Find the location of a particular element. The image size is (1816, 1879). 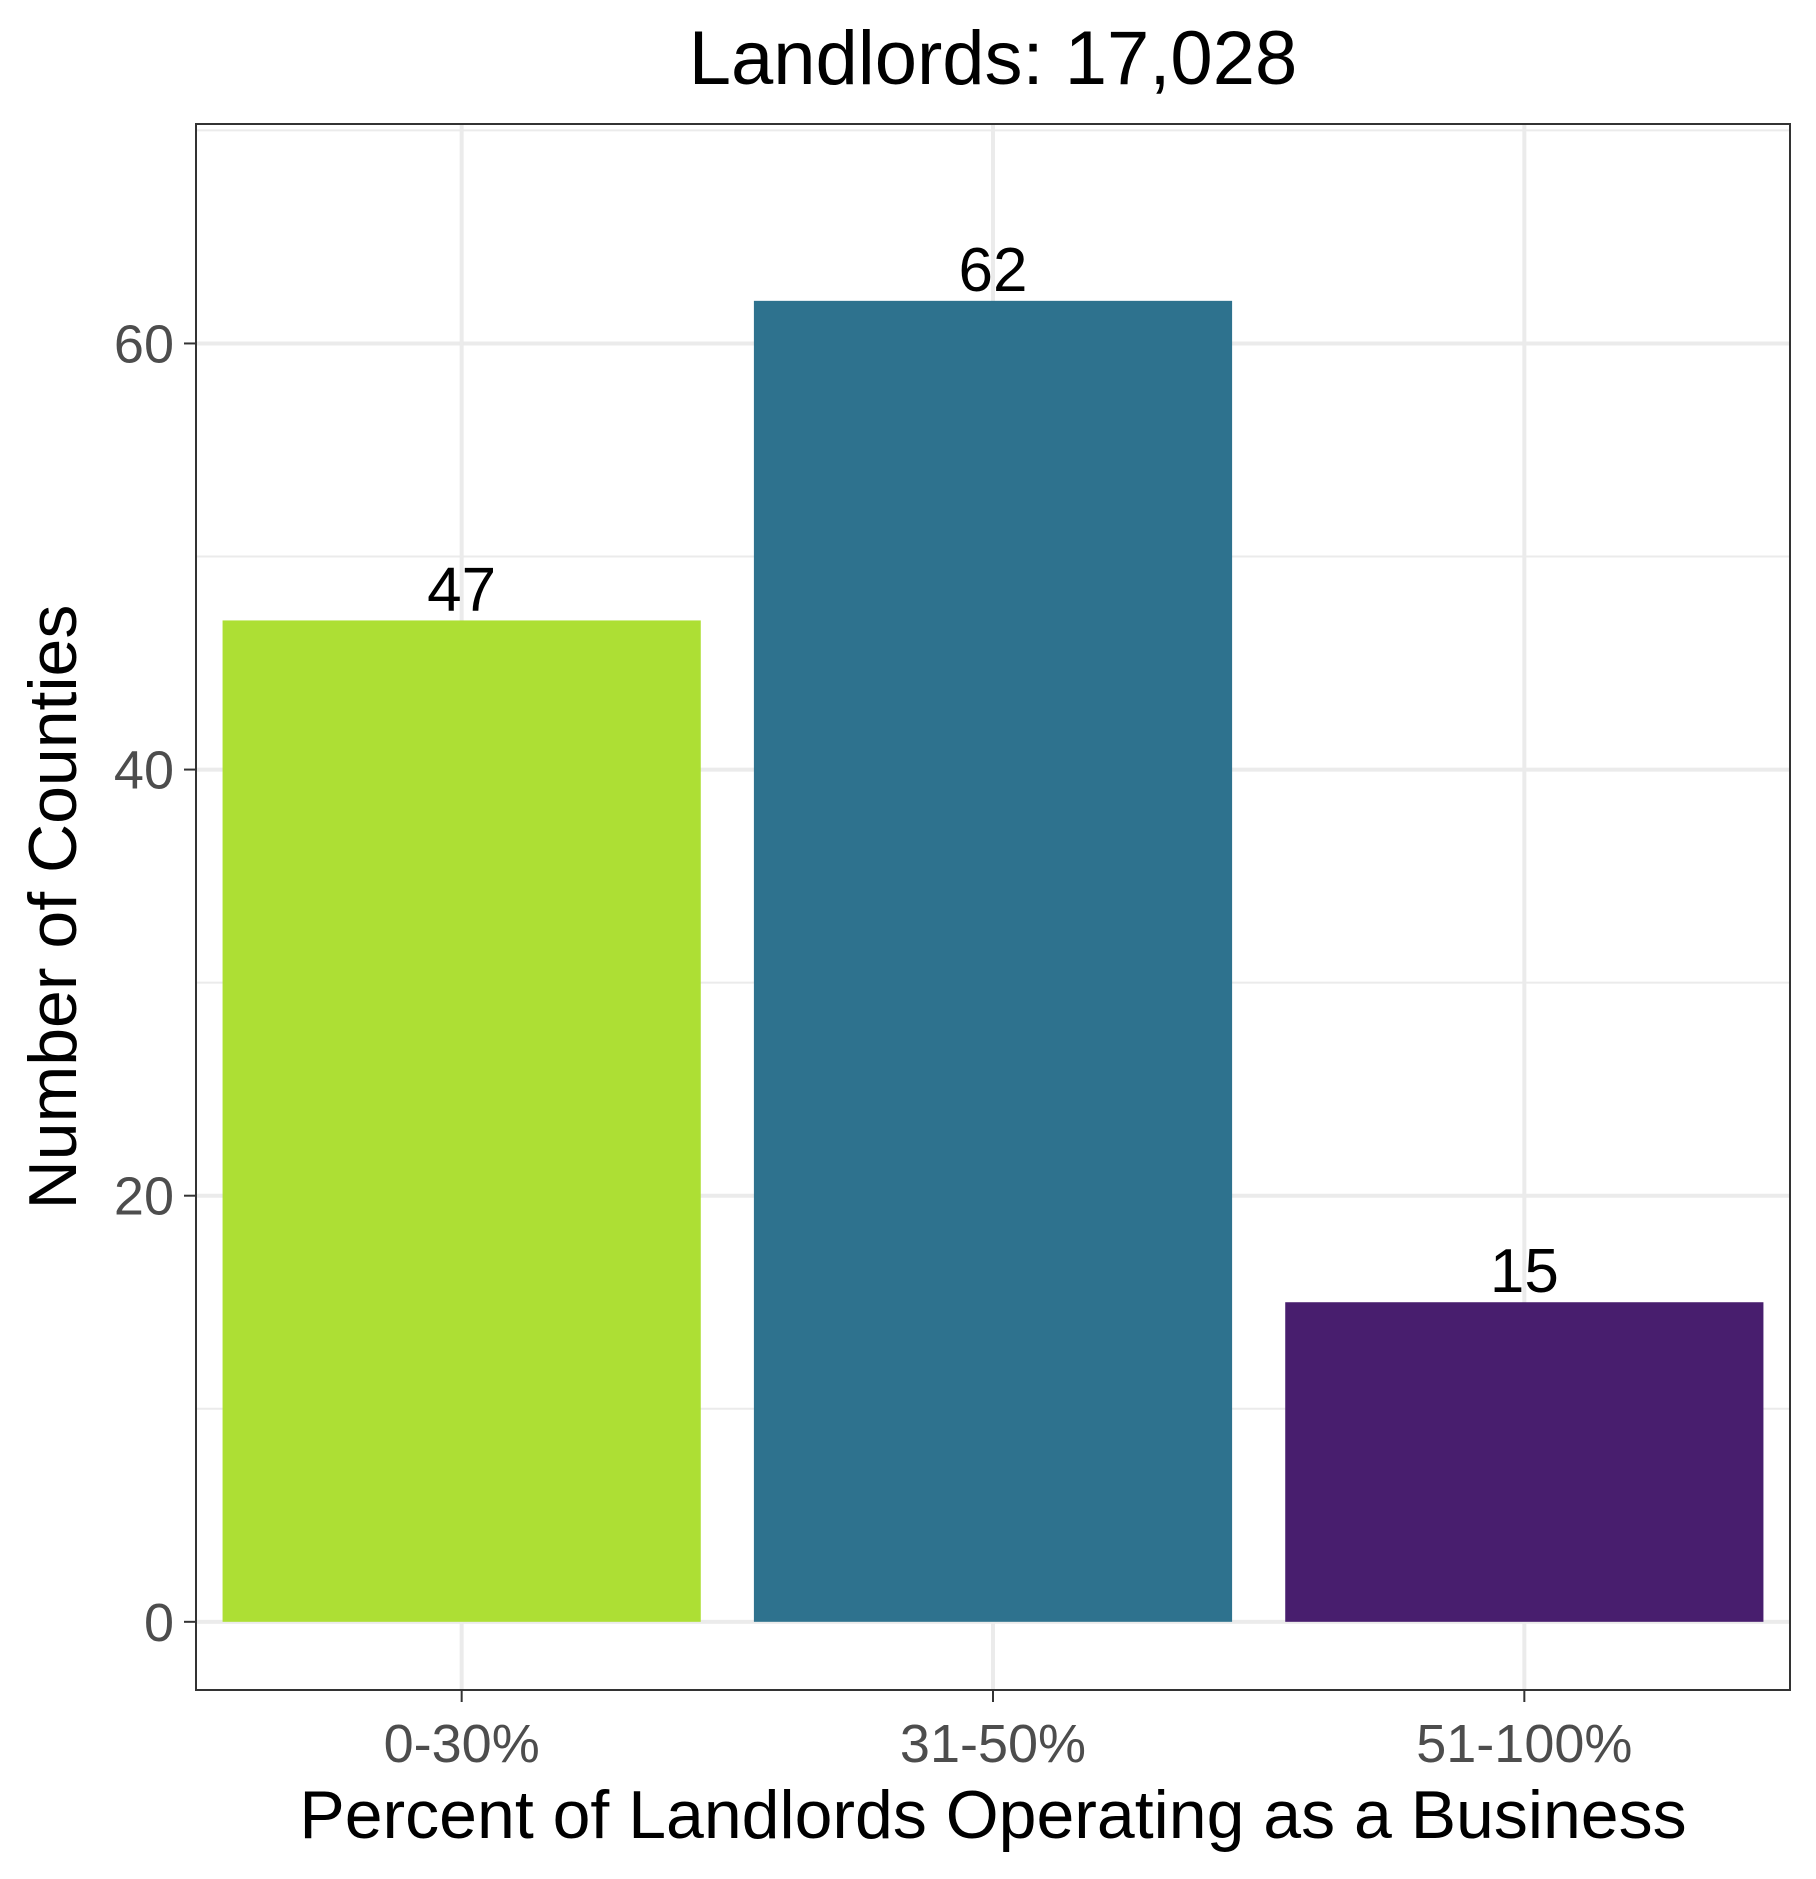

y-axis-title: Number of Counties is located at coordinates (53, 907).